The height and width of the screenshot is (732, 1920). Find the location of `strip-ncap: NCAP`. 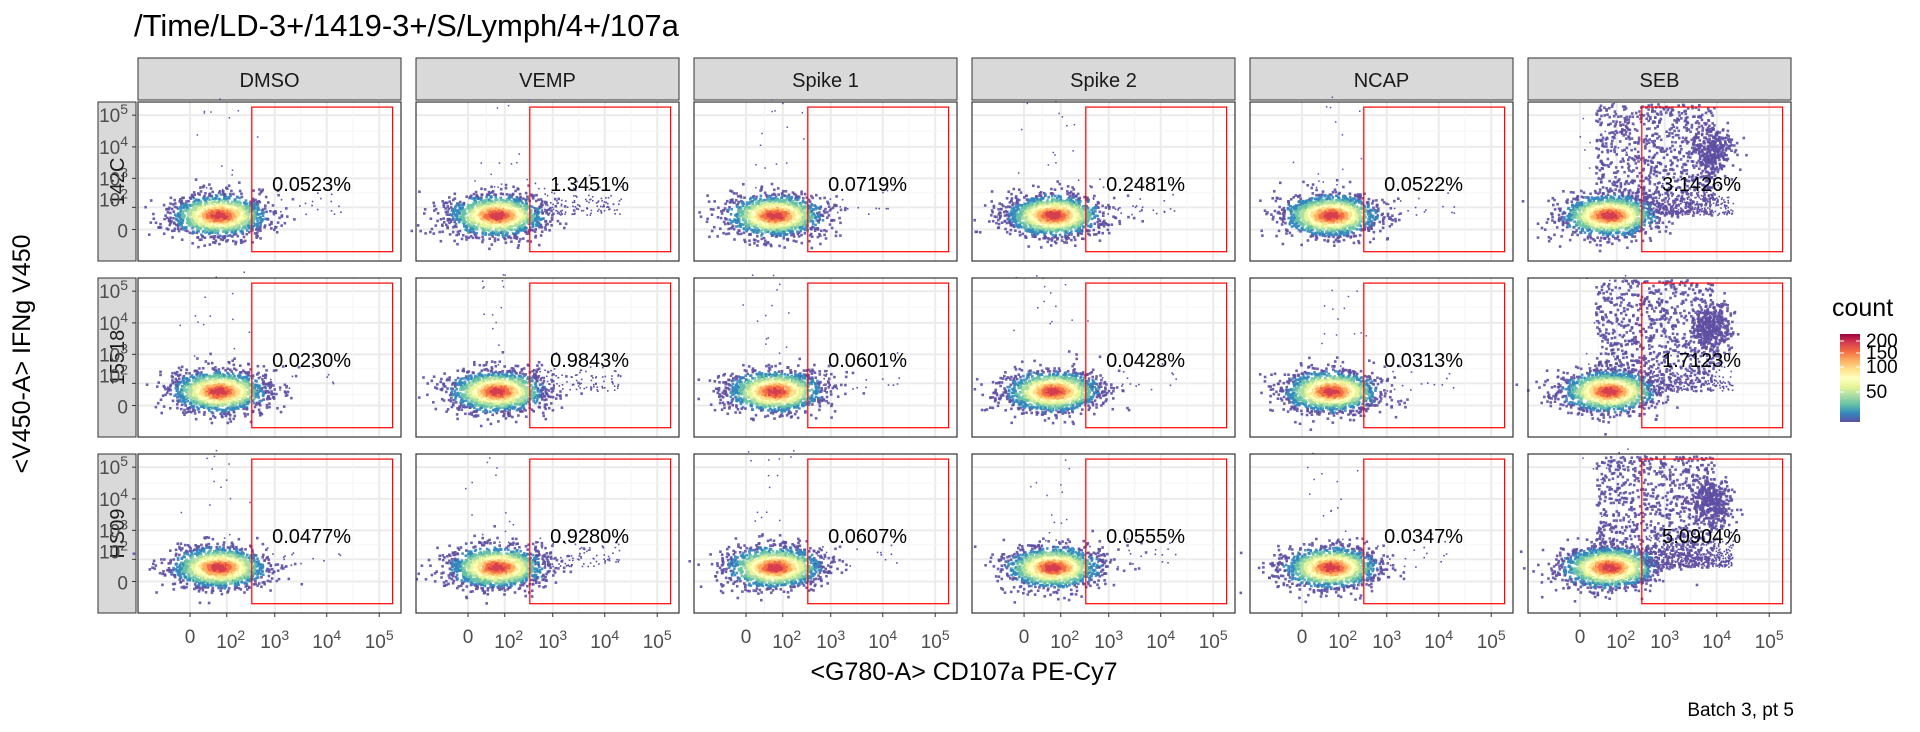

strip-ncap: NCAP is located at coordinates (1381, 79).